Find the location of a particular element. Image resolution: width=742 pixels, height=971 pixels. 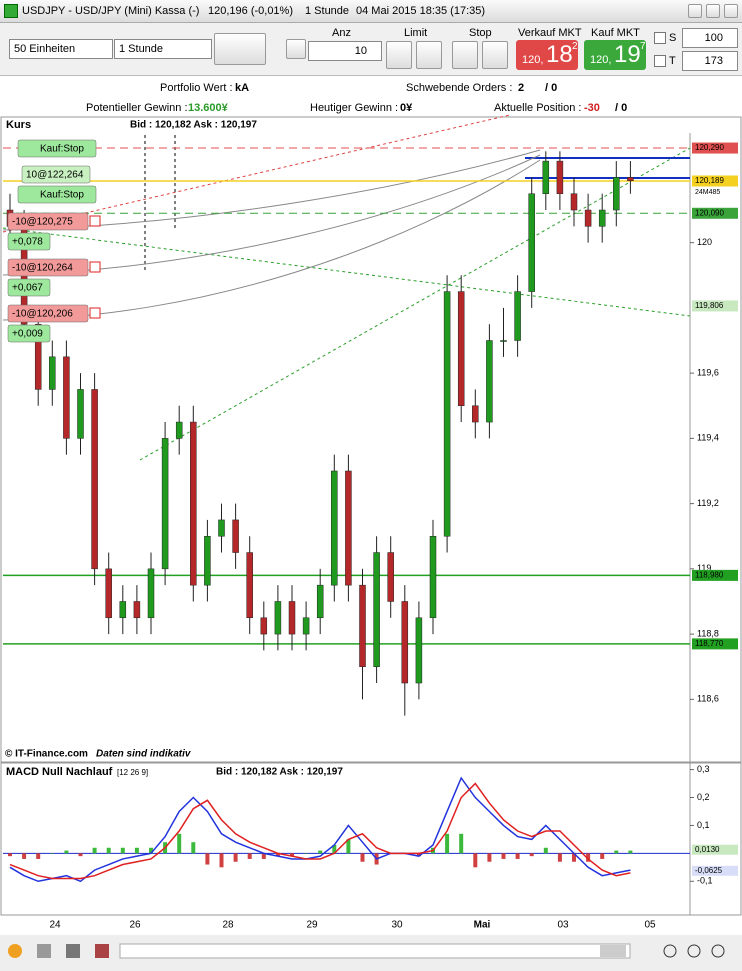

anz-input: 10 is located at coordinates (345, 51).